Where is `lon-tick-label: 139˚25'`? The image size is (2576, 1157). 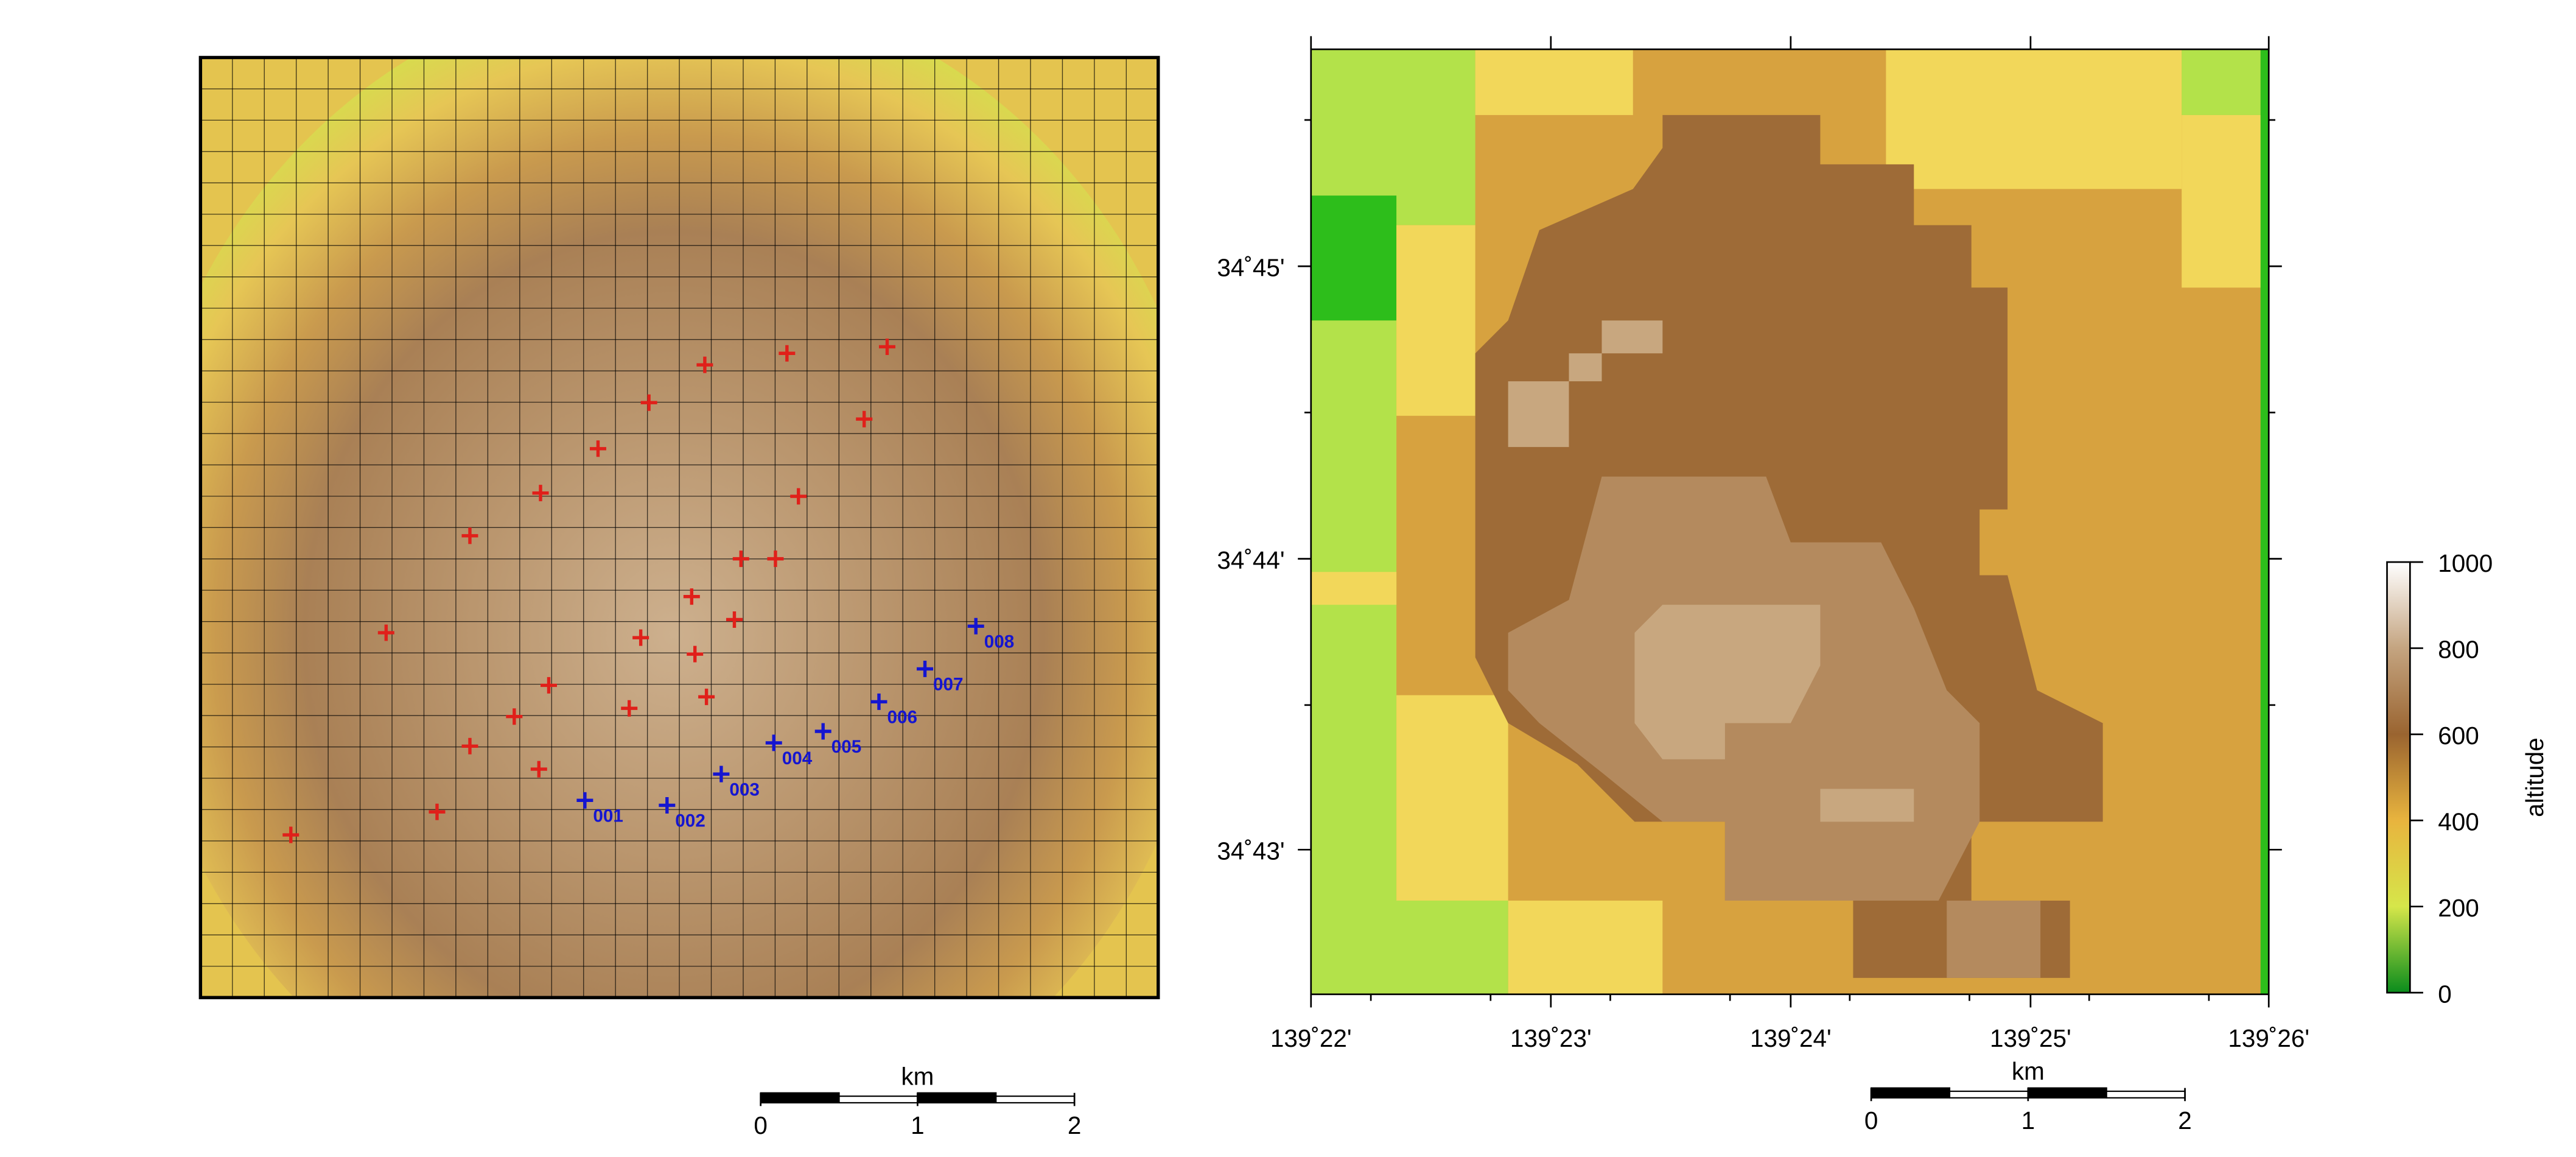 lon-tick-label: 139˚25' is located at coordinates (2030, 1038).